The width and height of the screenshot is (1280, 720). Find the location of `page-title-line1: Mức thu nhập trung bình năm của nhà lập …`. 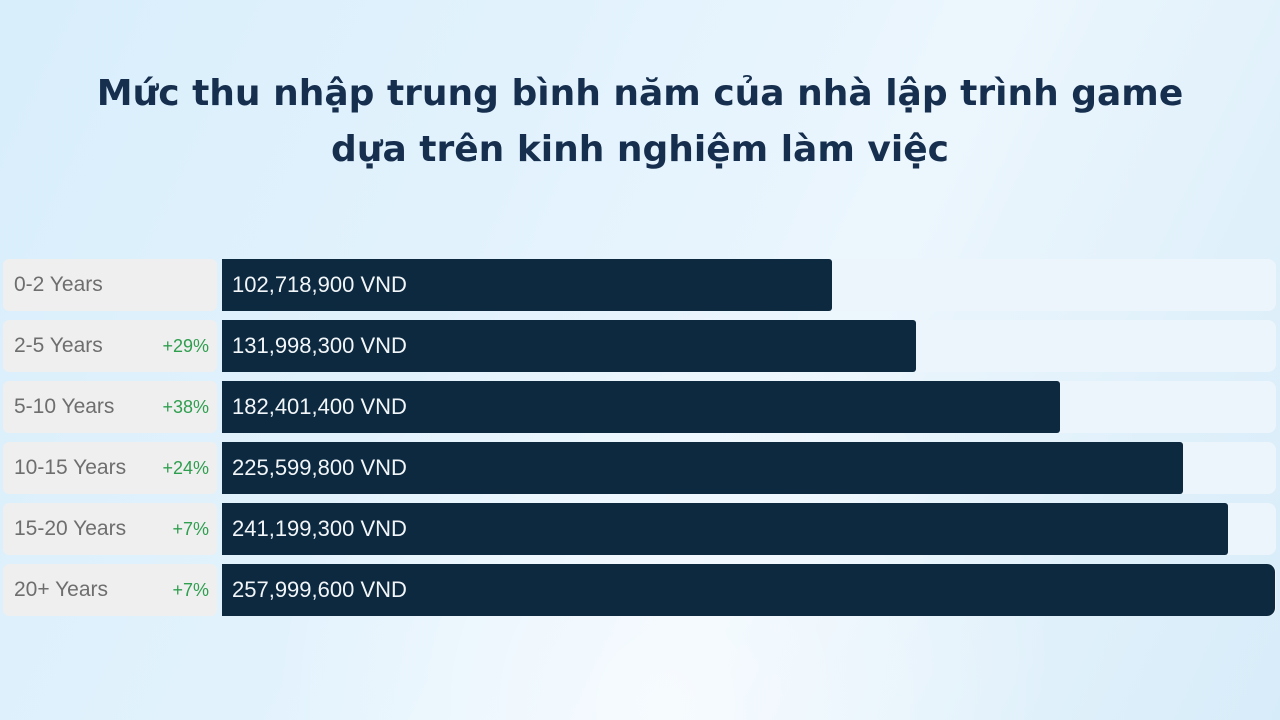

page-title-line1: Mức thu nhập trung bình năm của nhà lập … is located at coordinates (640, 93).